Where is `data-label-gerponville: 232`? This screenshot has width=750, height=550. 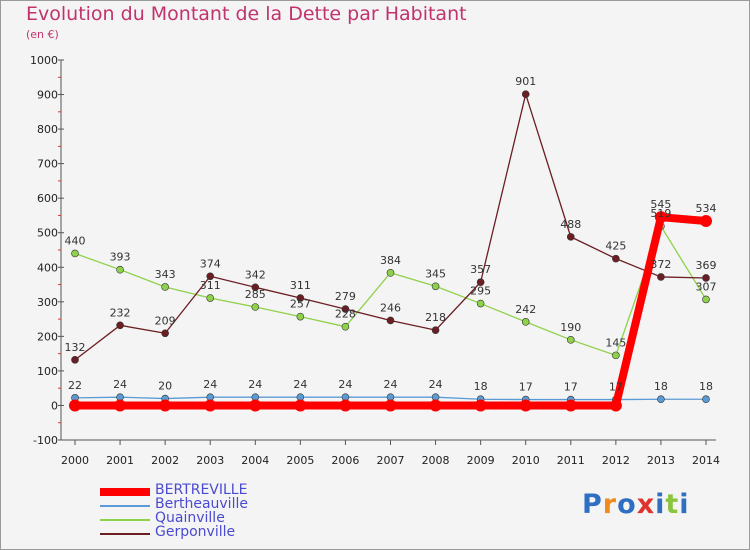
data-label-gerponville: 232 is located at coordinates (120, 312).